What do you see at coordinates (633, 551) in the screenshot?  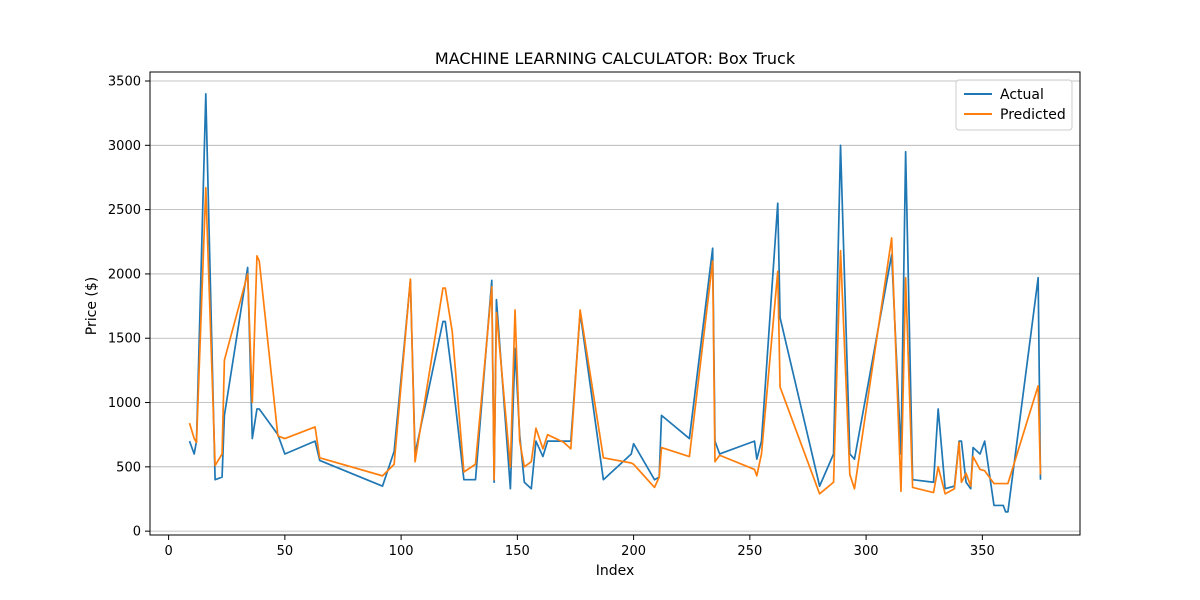 I see `x-tick-label-200: 200` at bounding box center [633, 551].